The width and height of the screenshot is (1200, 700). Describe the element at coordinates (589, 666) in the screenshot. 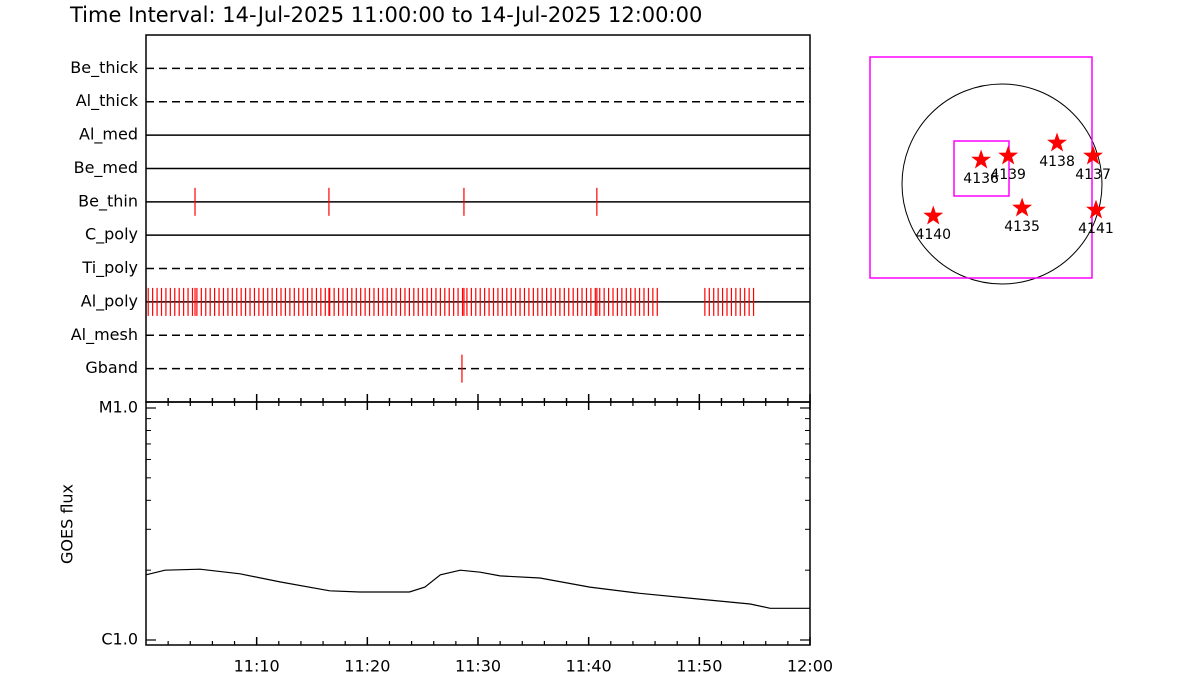

I see `x-tick-label: 11:40` at that location.